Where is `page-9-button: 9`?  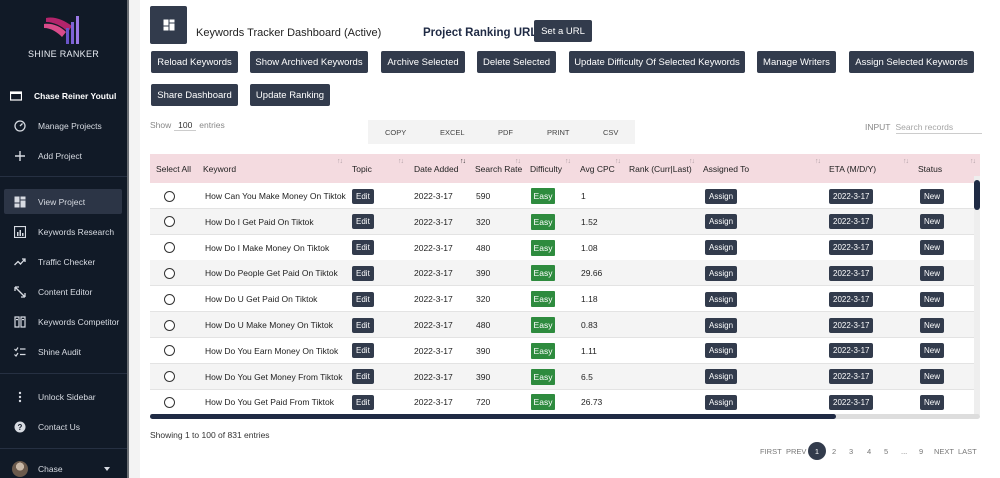
page-9-button: 9 is located at coordinates (921, 451).